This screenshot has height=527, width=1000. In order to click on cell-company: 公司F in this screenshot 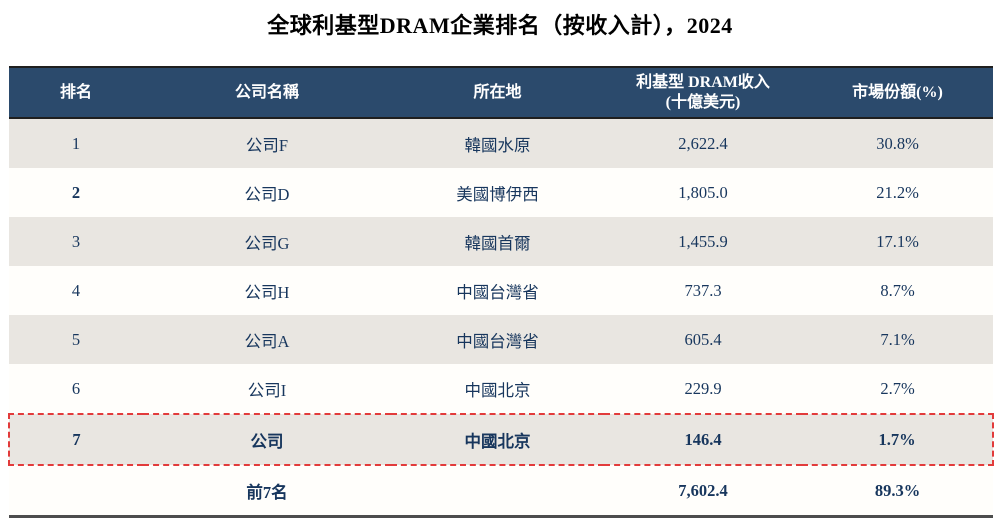, I will do `click(267, 143)`.